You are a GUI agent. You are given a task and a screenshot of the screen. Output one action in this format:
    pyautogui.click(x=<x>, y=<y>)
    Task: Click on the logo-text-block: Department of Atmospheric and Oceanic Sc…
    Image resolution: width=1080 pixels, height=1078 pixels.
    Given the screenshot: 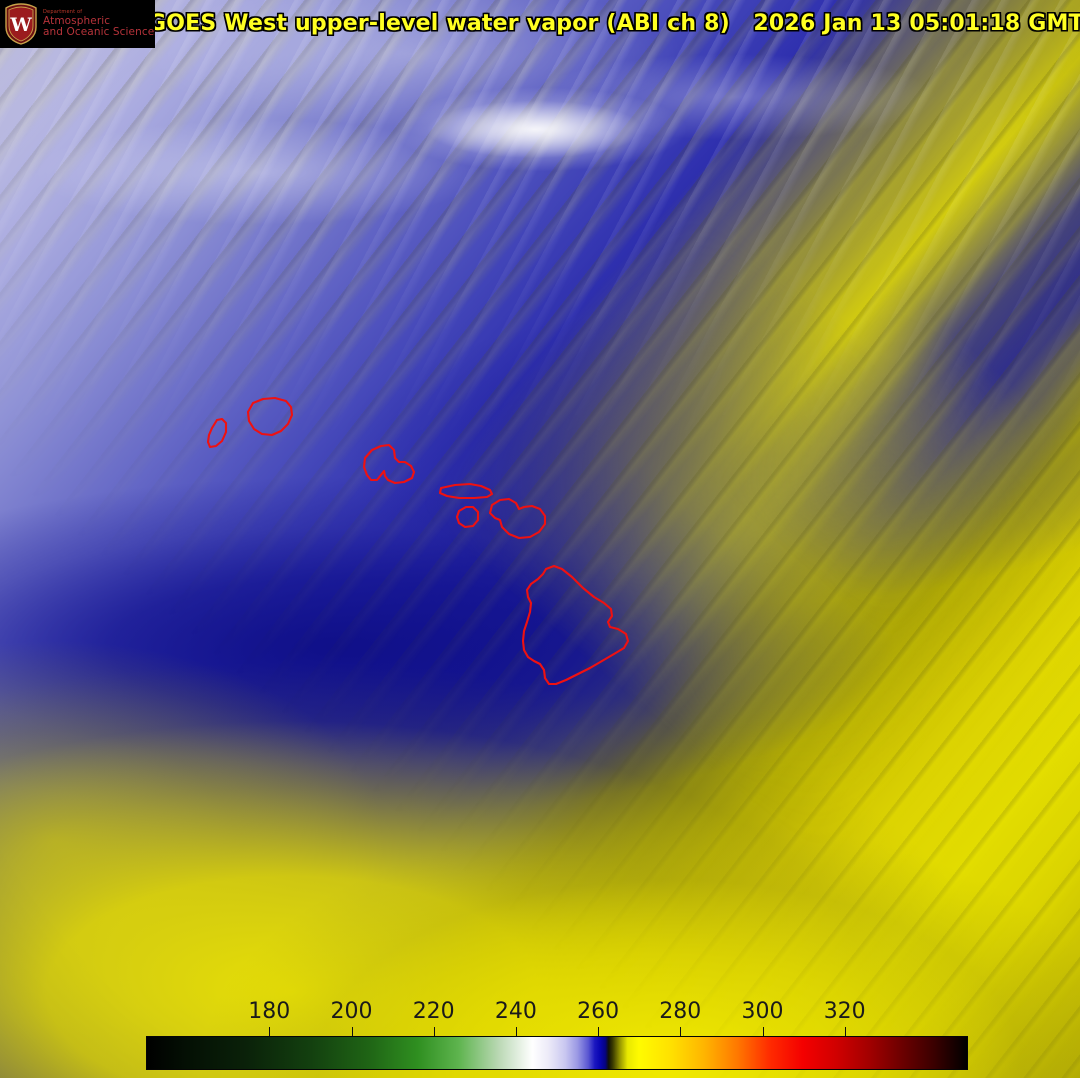 What is the action you would take?
    pyautogui.click(x=99, y=23)
    